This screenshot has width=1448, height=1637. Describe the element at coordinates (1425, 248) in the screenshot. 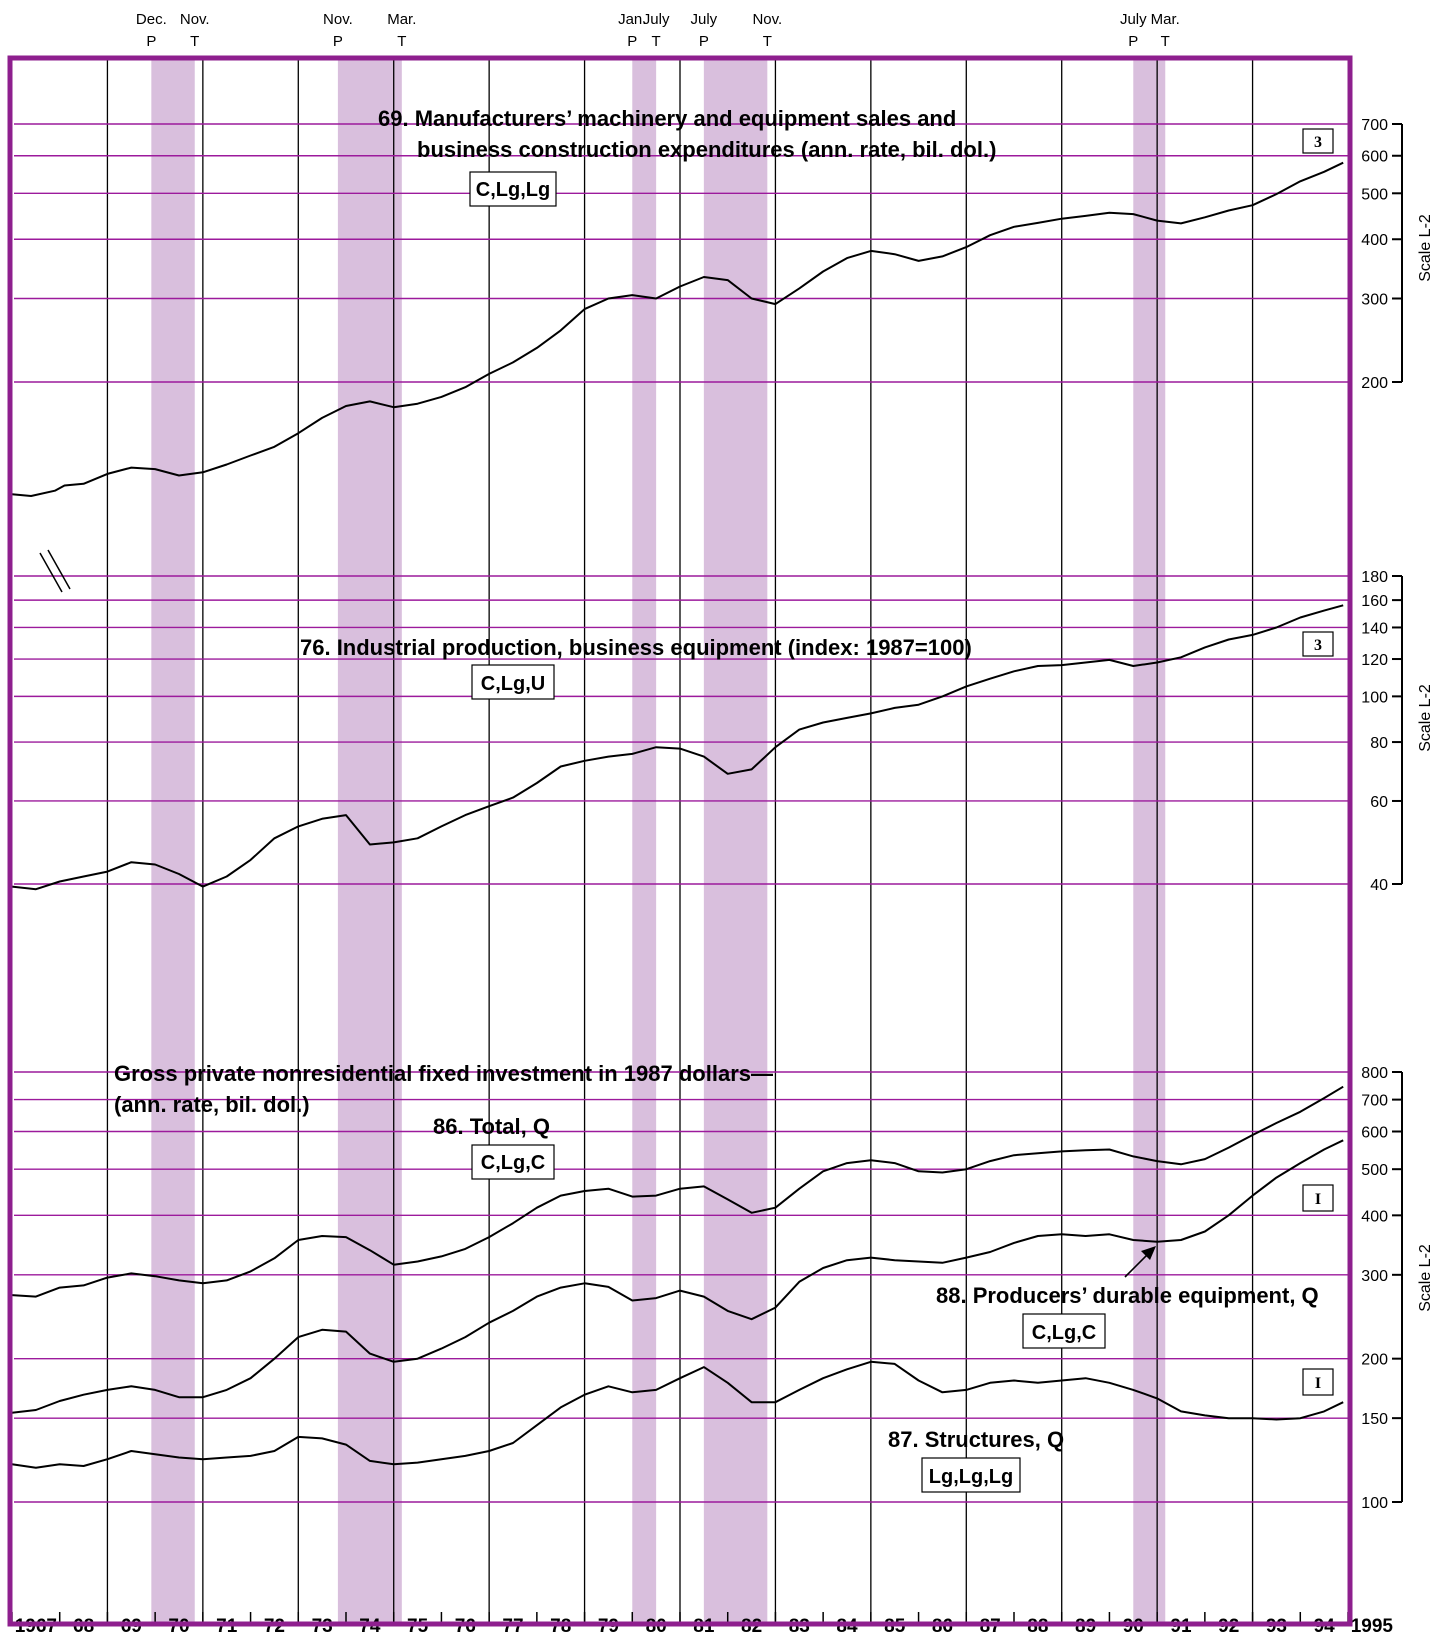

I see `panel1-scale-label: Scale L-2` at that location.